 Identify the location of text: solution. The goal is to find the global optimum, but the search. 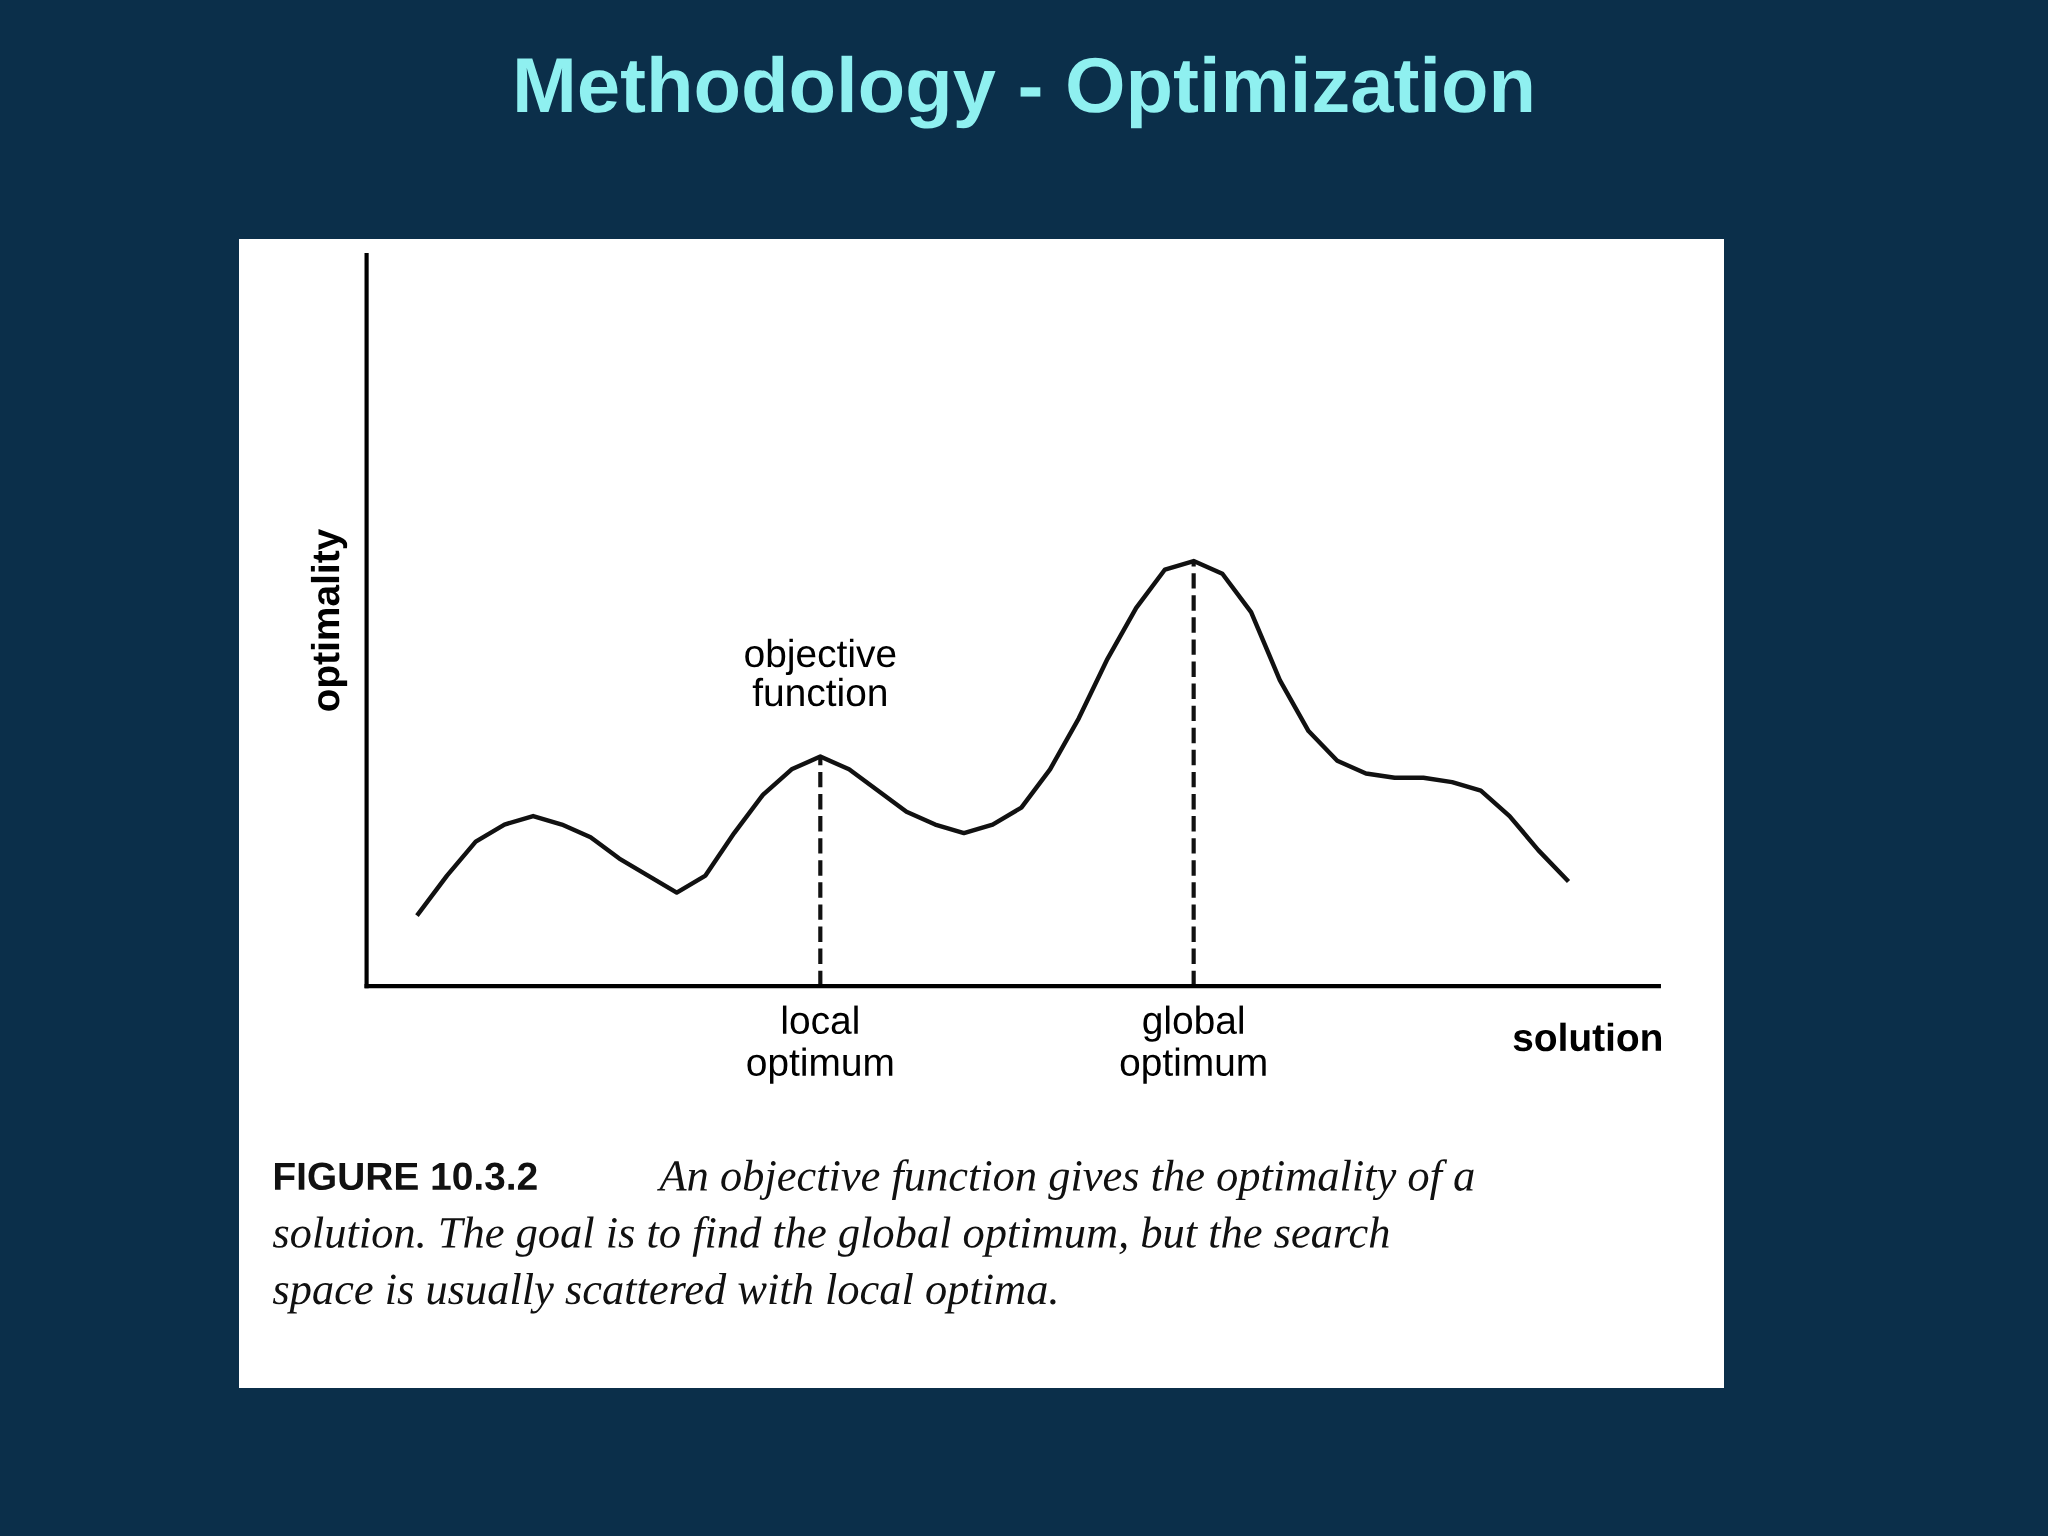
(830, 1236).